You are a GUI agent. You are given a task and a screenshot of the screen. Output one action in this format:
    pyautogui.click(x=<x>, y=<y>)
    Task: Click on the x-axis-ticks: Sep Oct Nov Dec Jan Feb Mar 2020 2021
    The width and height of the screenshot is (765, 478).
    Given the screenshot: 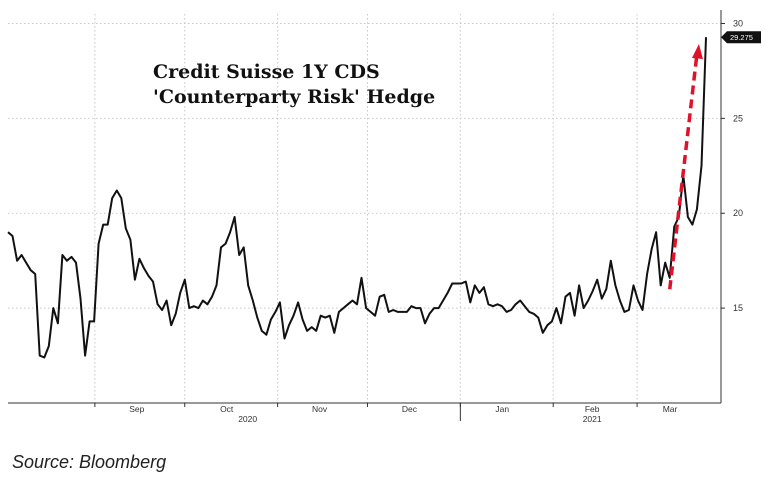 What is the action you would take?
    pyautogui.click(x=386, y=413)
    